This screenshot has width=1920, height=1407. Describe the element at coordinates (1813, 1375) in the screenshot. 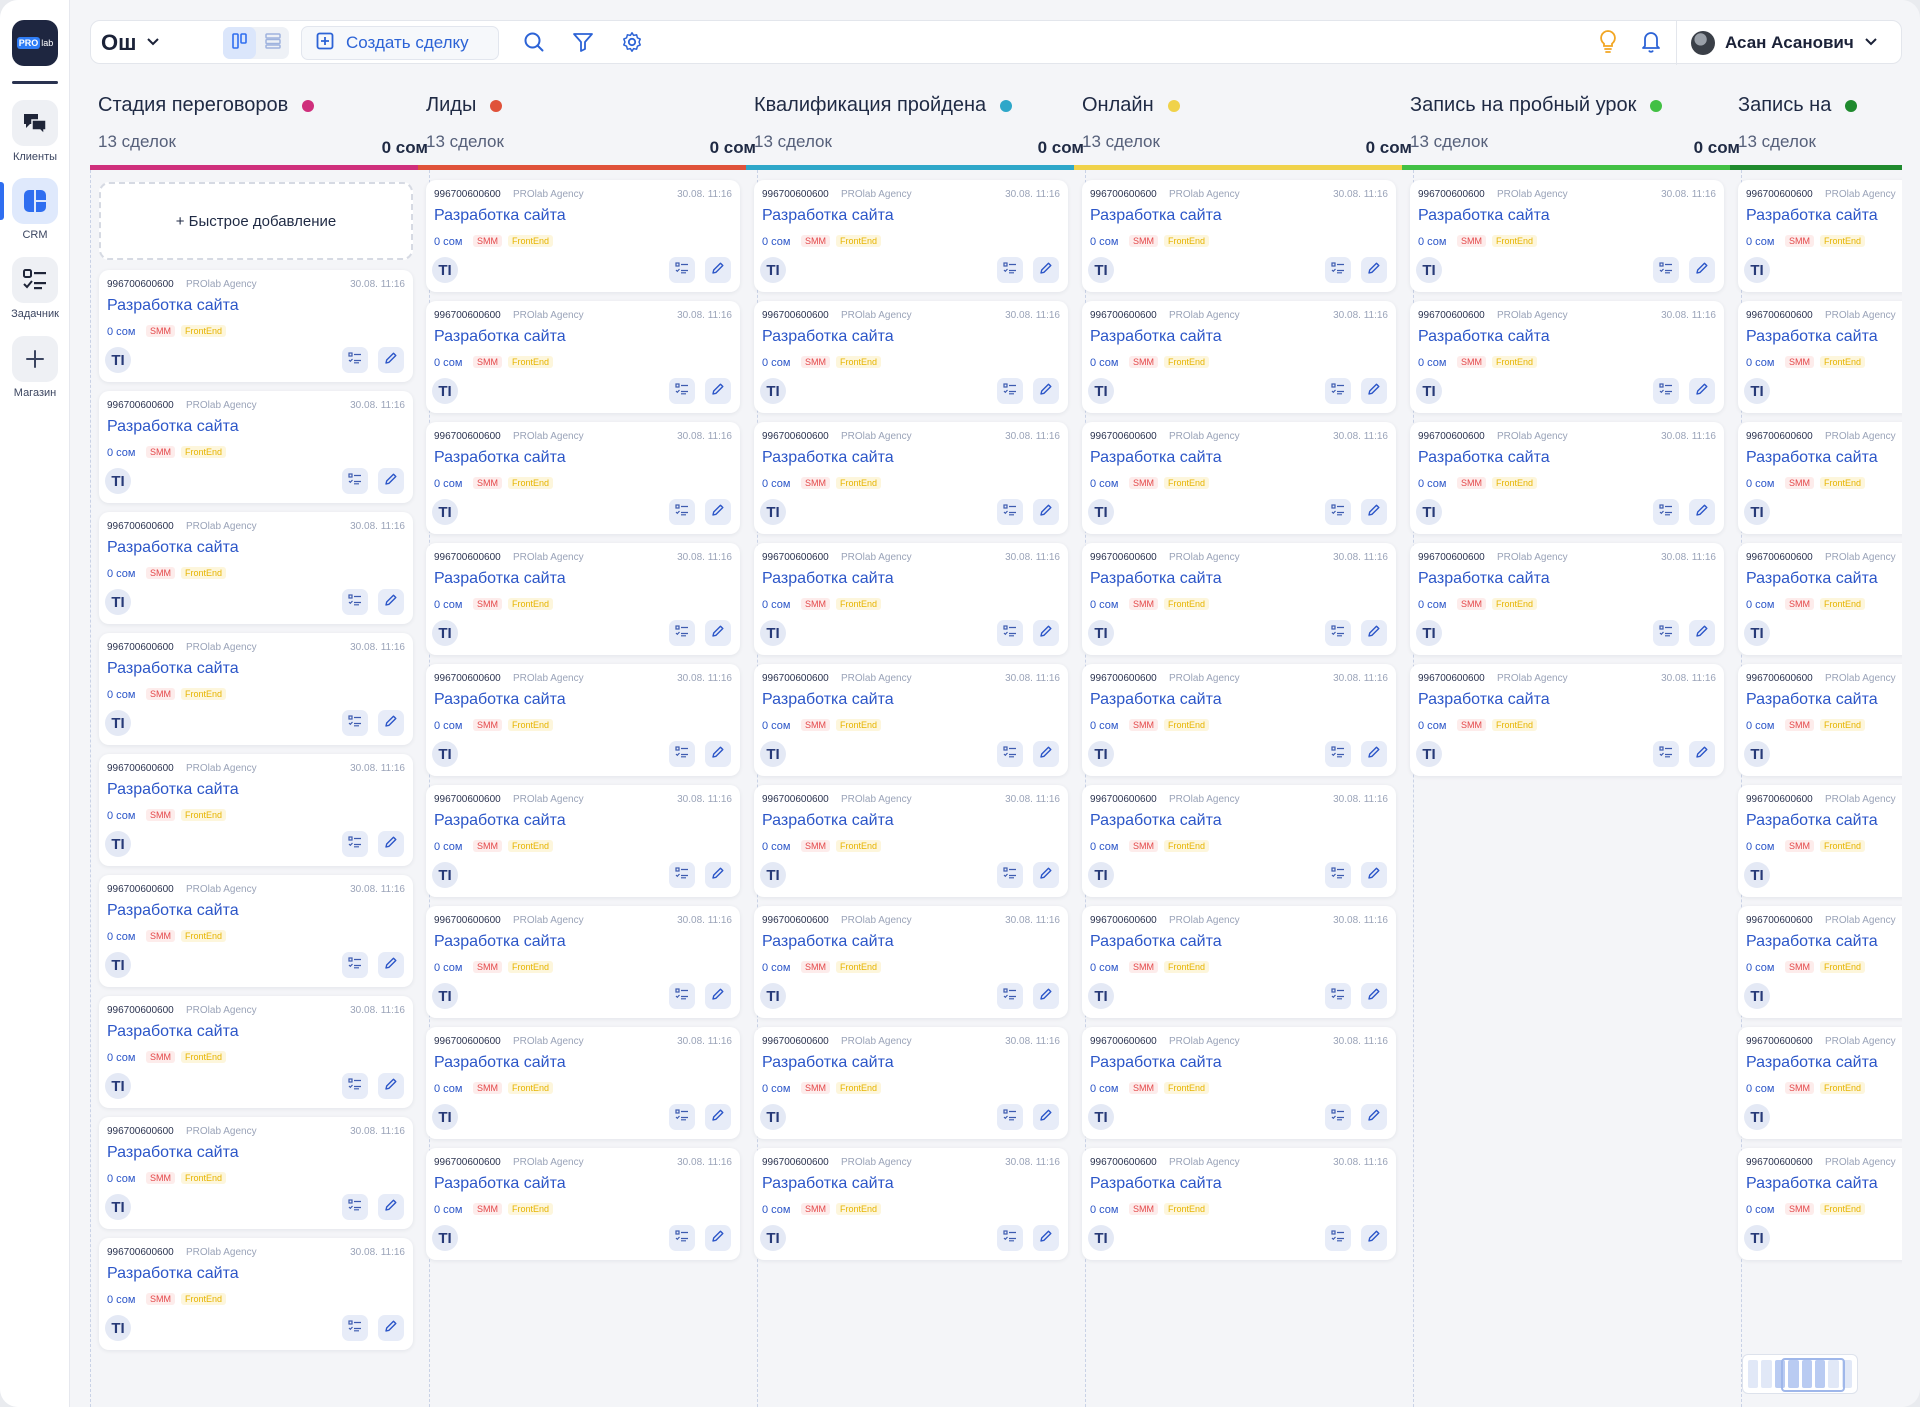

I see `minimap-viewport` at that location.